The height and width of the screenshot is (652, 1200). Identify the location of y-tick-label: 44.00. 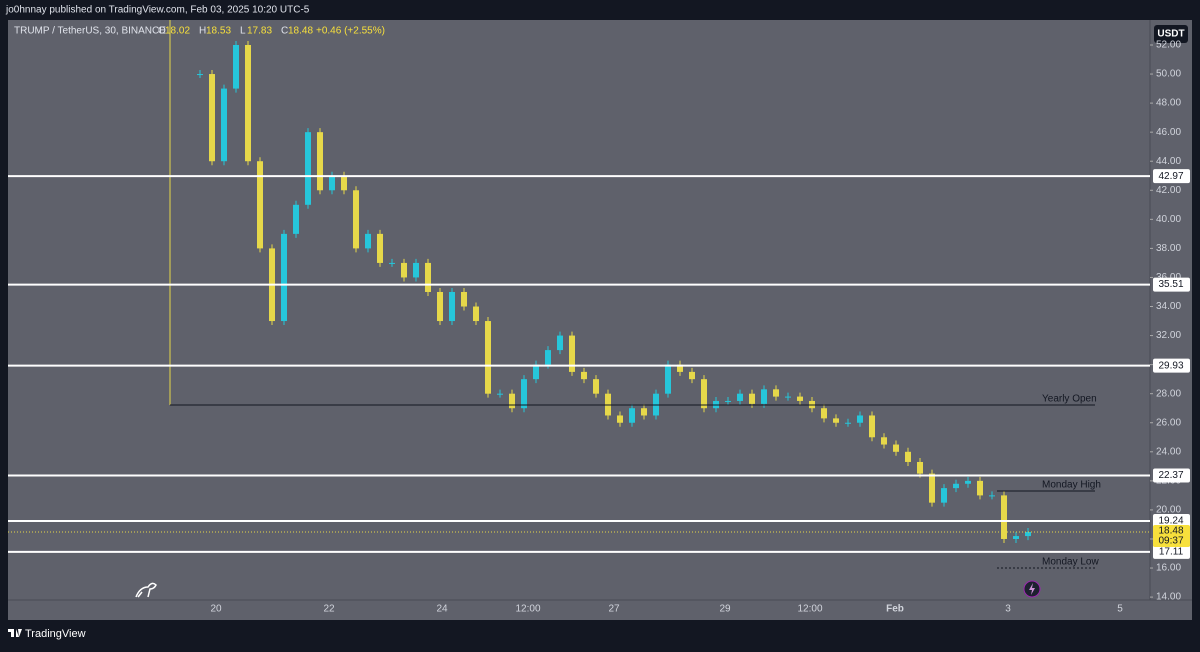
(1168, 161).